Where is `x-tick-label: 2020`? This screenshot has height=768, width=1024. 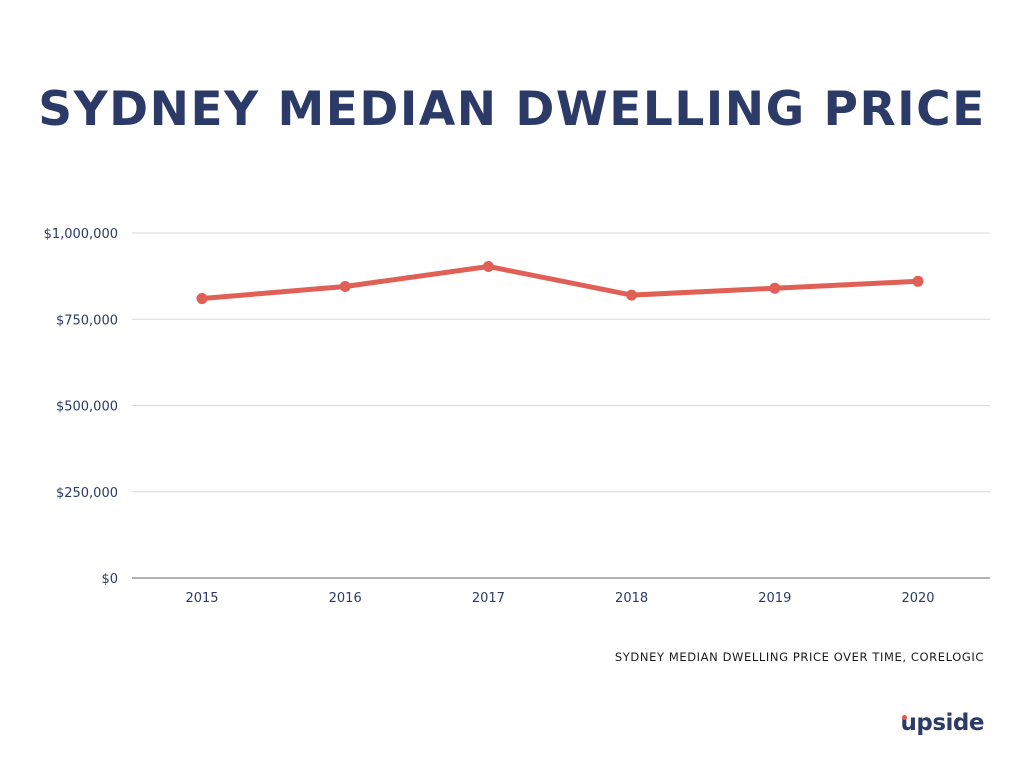 x-tick-label: 2020 is located at coordinates (917, 598).